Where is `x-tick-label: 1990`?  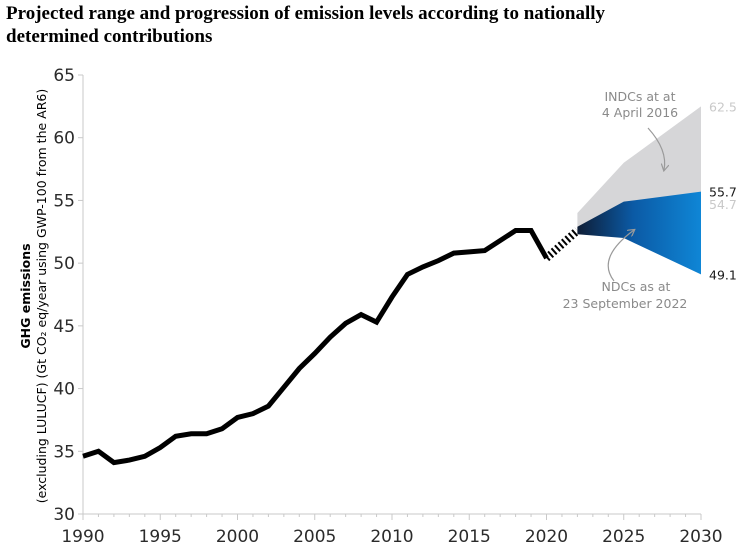 x-tick-label: 1990 is located at coordinates (82, 537).